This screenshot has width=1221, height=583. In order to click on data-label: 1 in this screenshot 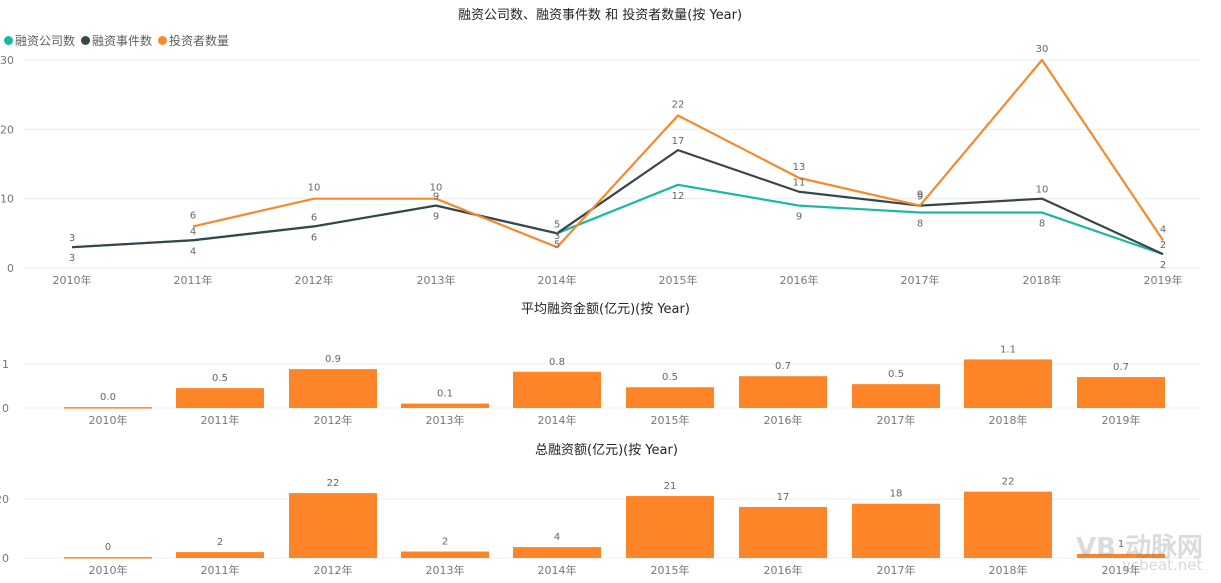, I will do `click(1121, 544)`.